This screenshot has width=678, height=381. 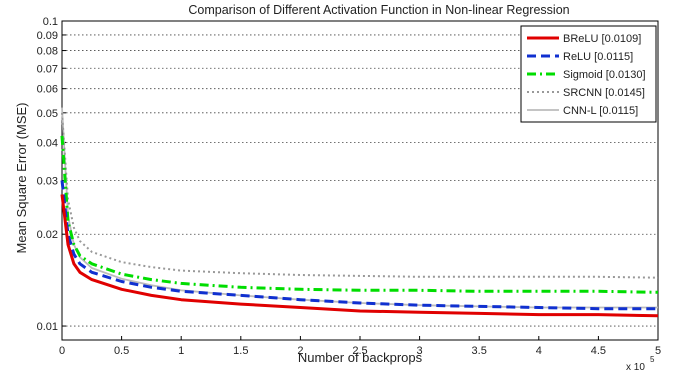 I want to click on y-tick-label: 0.07, so click(x=47, y=69).